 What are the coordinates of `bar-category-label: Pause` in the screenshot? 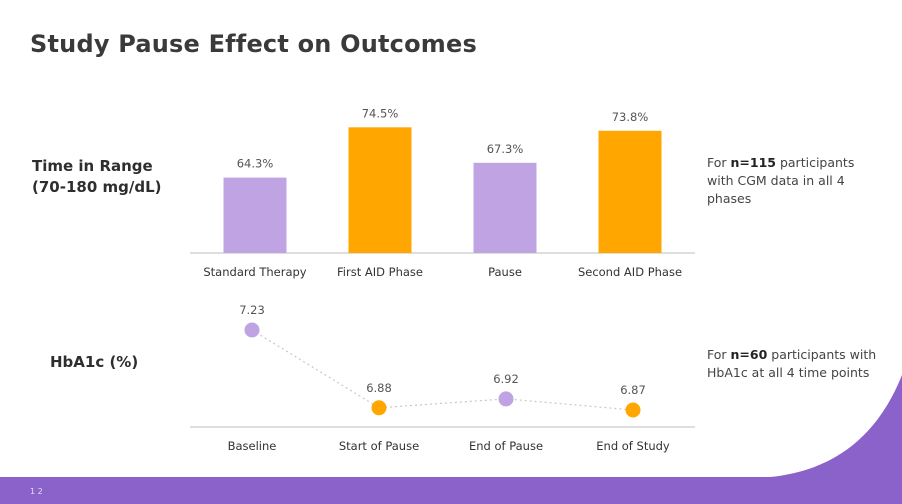 It's located at (505, 272).